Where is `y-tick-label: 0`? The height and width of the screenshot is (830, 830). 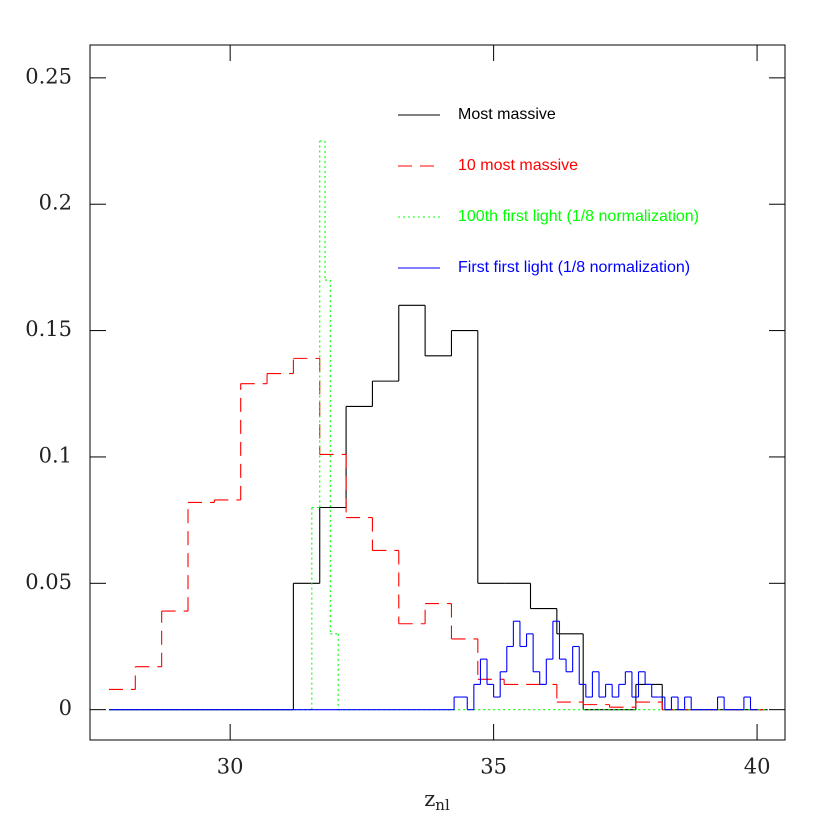 y-tick-label: 0 is located at coordinates (65, 708).